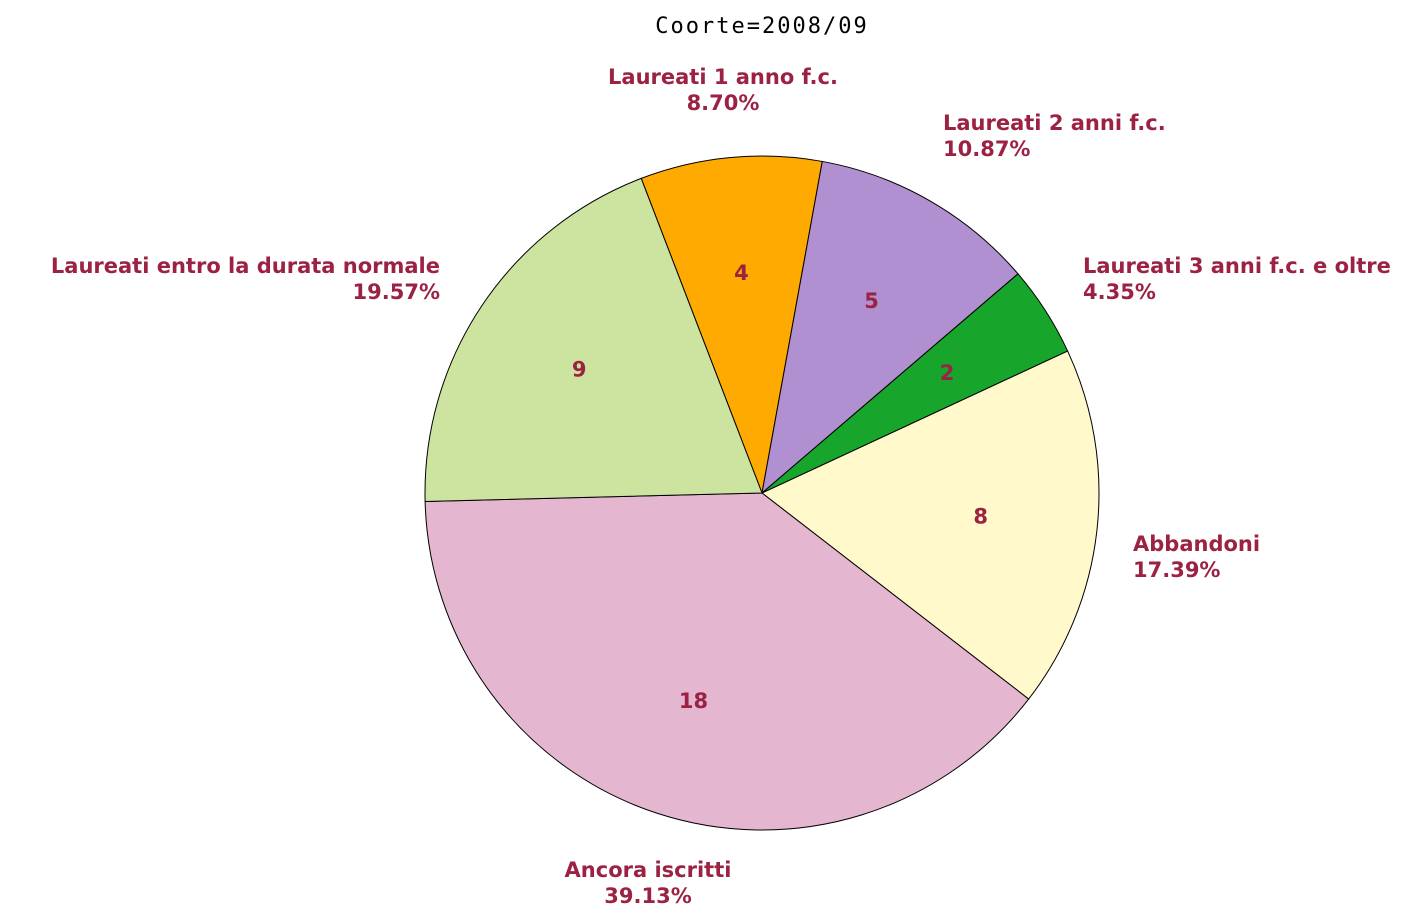 This screenshot has width=1424, height=913. Describe the element at coordinates (579, 370) in the screenshot. I see `slice-value-label: 9` at that location.